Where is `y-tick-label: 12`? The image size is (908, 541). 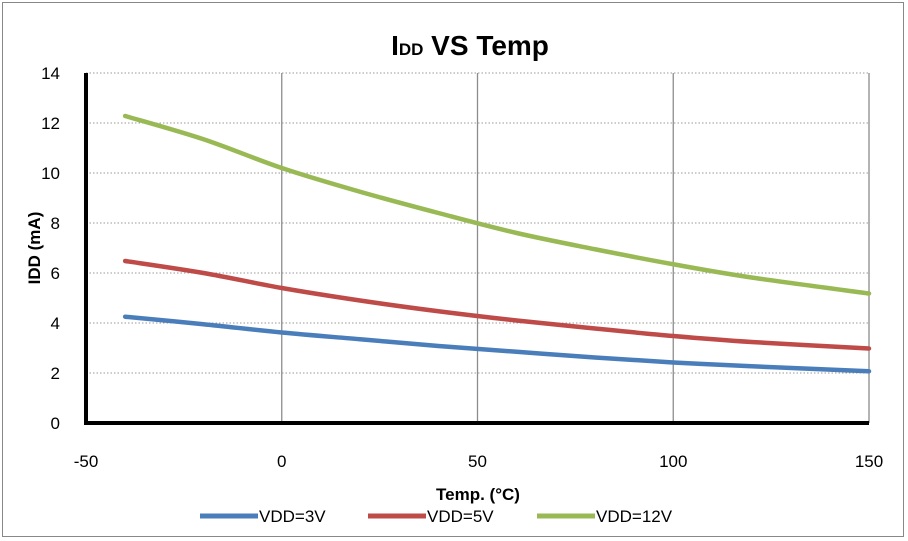
y-tick-label: 12 is located at coordinates (50, 123).